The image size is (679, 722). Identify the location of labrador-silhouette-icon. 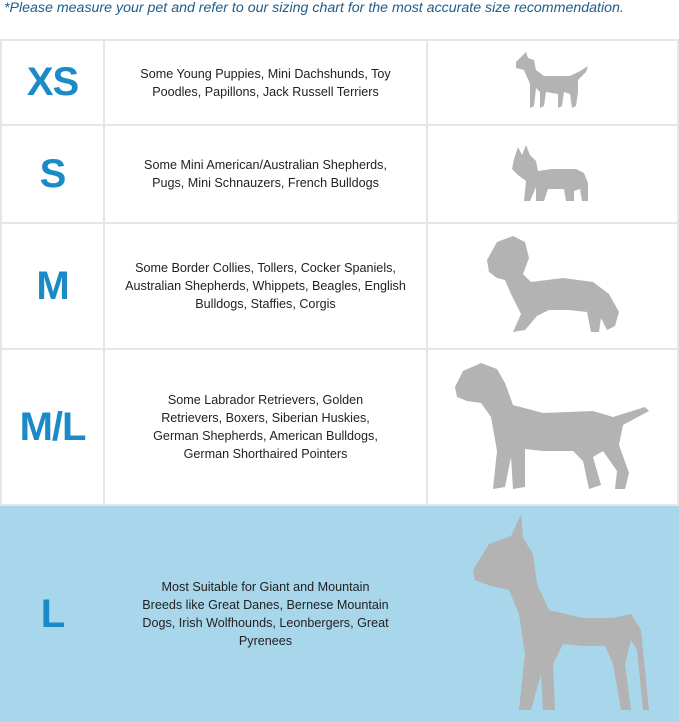
(551, 426).